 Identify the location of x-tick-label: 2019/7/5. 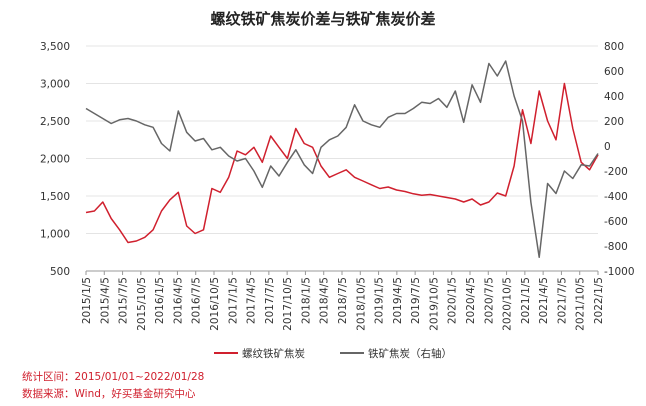
(416, 300).